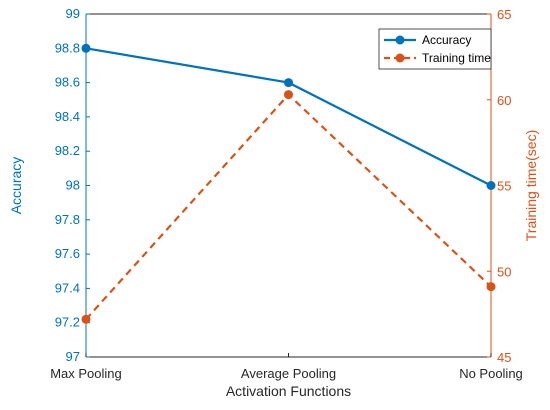  Describe the element at coordinates (67, 150) in the screenshot. I see `left-tick-label: 98.2` at that location.